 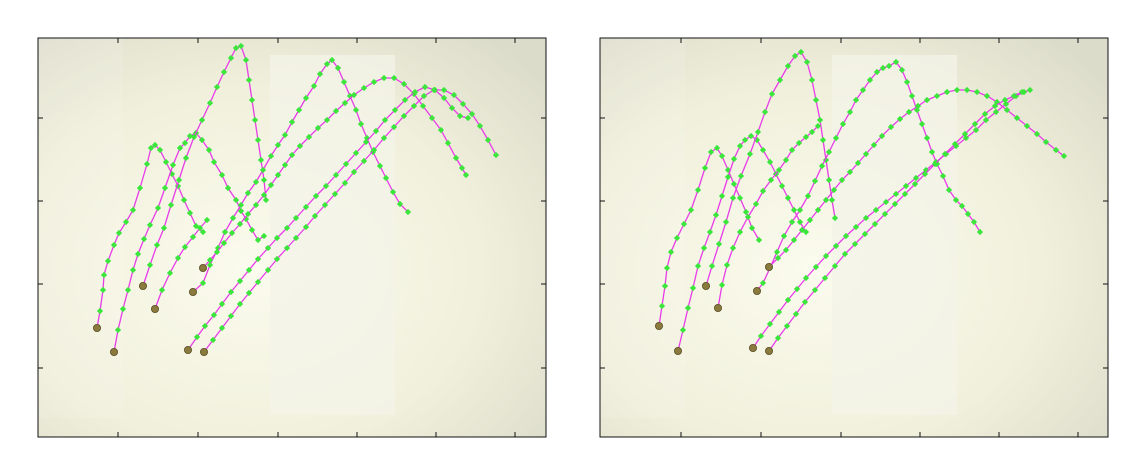 I want to click on left-paper-sheet, so click(x=332, y=235).